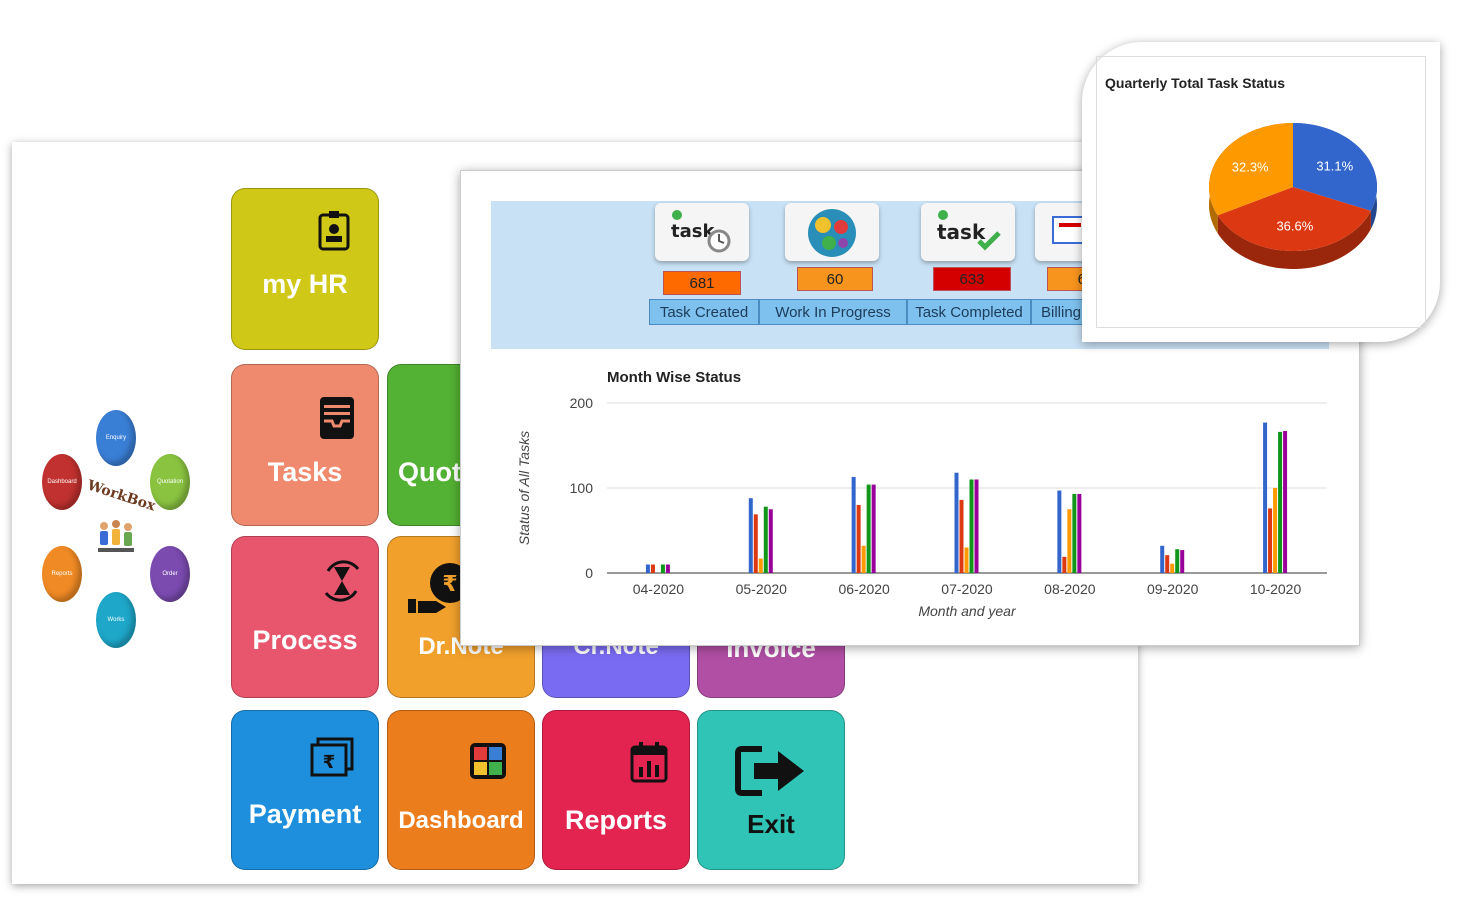 This screenshot has width=1484, height=900. I want to click on x-tick-label: 07-2020, so click(967, 589).